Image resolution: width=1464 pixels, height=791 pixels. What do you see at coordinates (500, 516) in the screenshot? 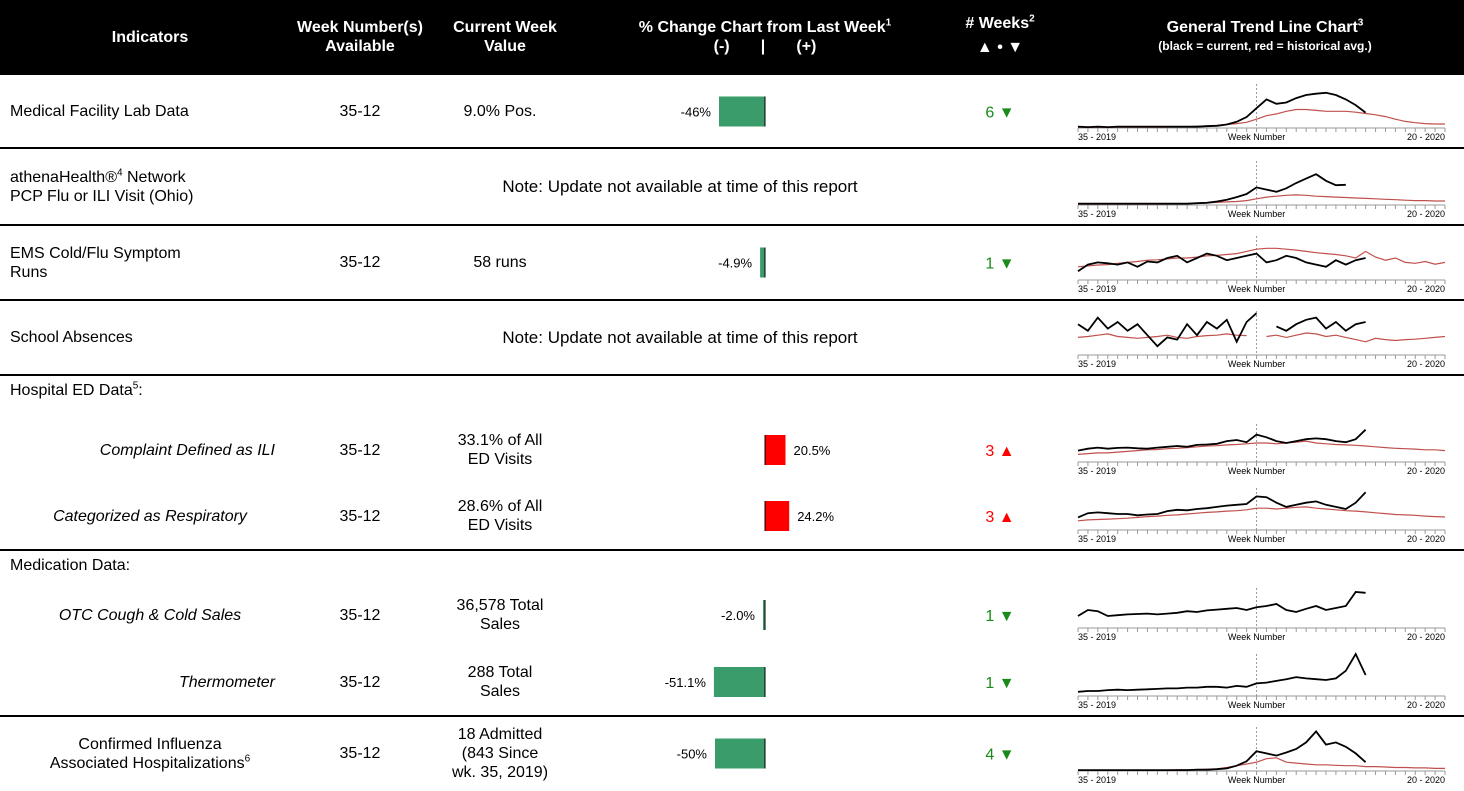
I see `value: 28.6% of All ED Visits` at bounding box center [500, 516].